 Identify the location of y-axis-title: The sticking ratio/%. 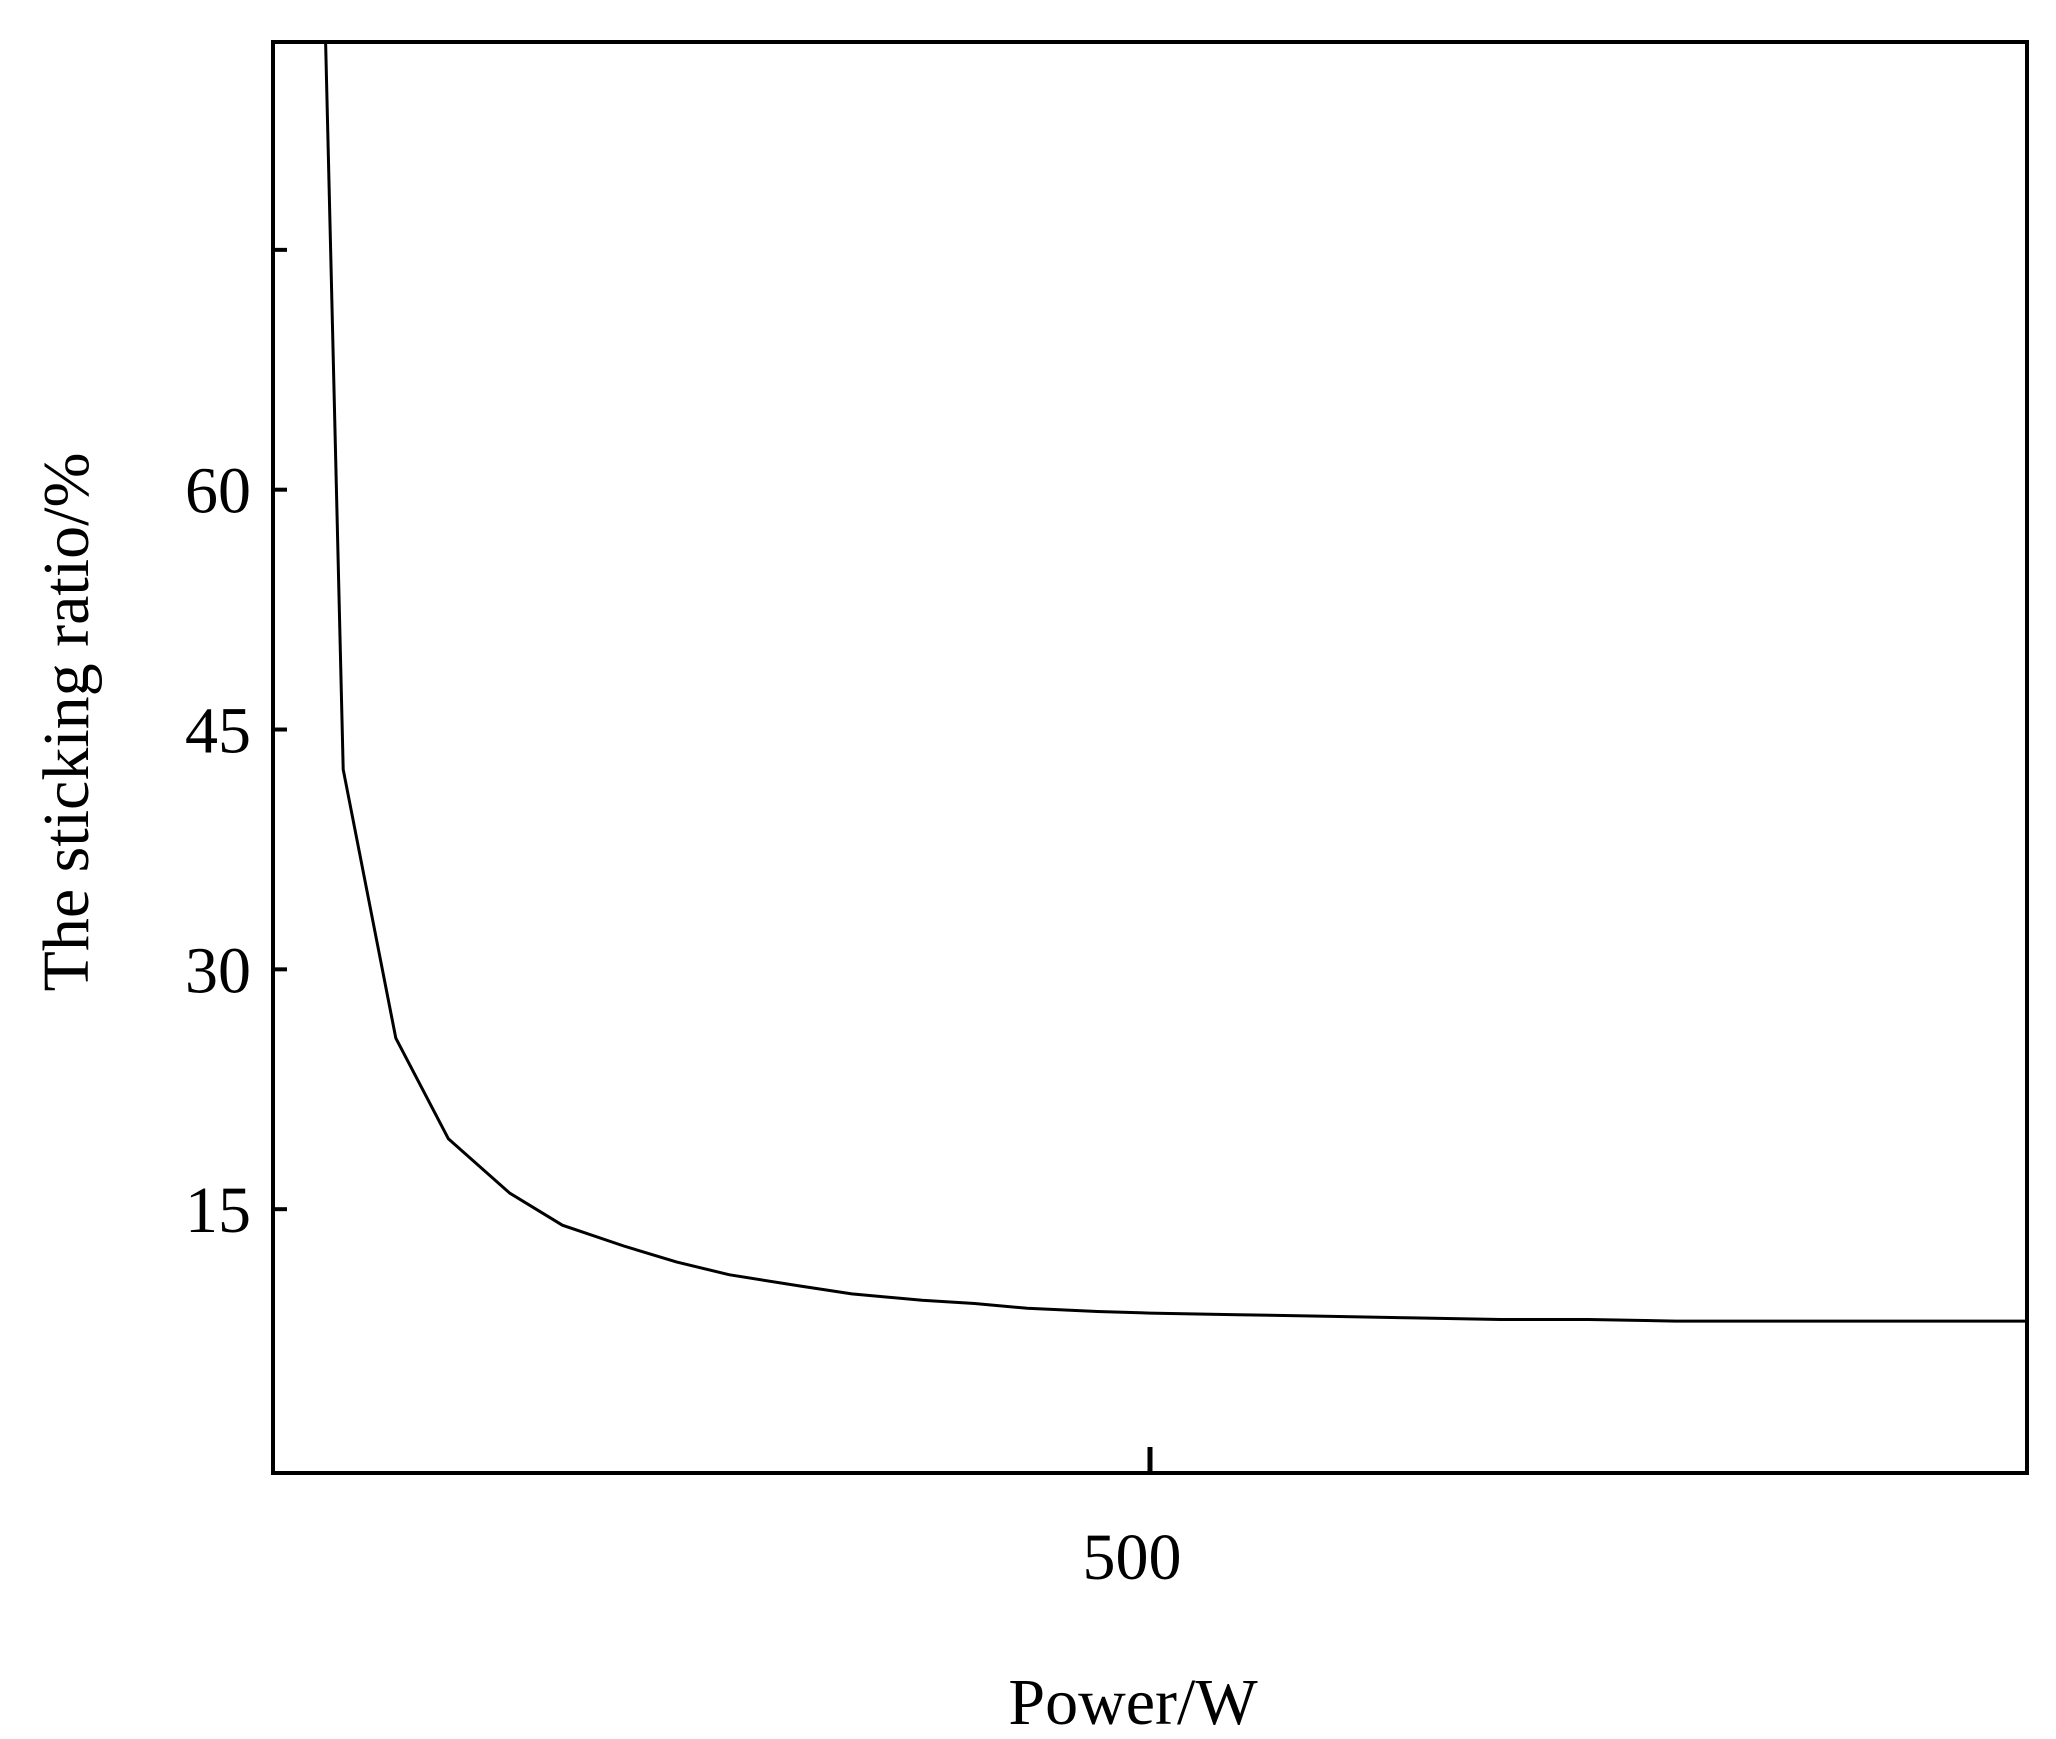
(66, 722).